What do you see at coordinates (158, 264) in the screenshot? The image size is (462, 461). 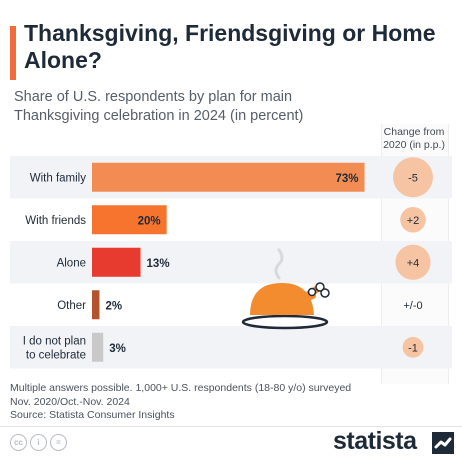 I see `data-label: 13%` at bounding box center [158, 264].